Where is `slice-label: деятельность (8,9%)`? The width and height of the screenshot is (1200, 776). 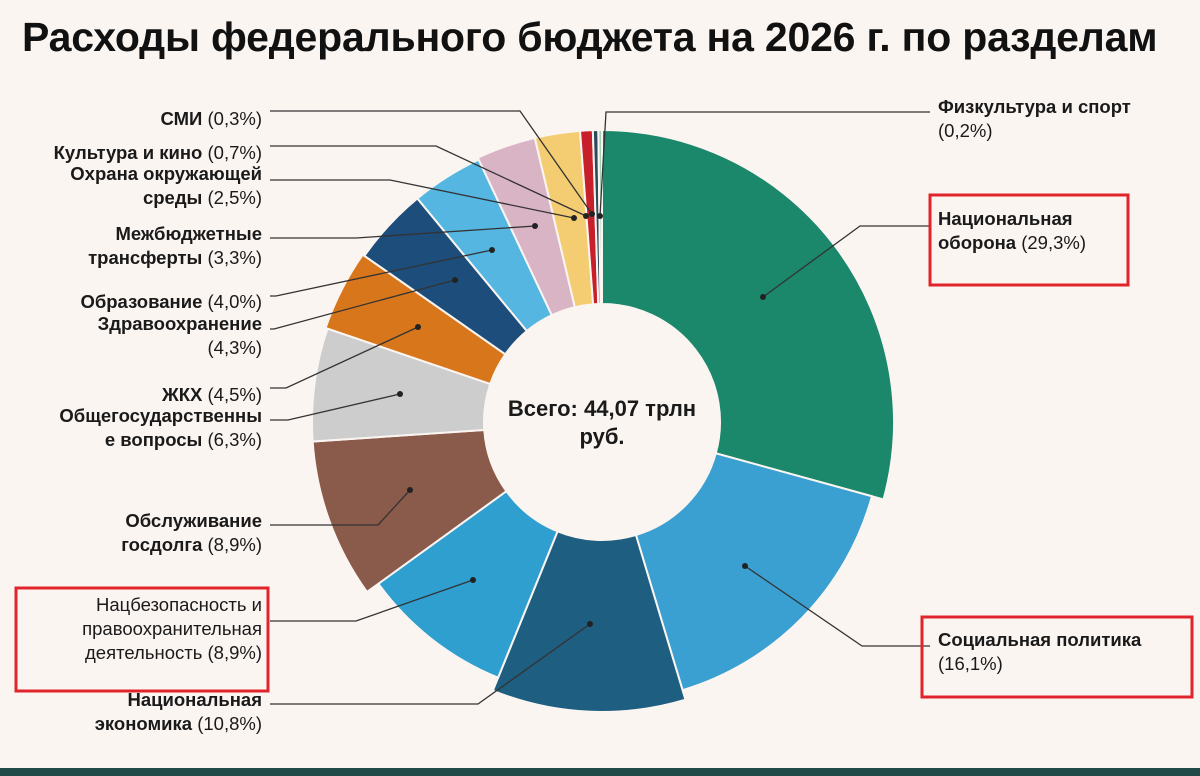
slice-label: деятельность (8,9%) is located at coordinates (173, 652).